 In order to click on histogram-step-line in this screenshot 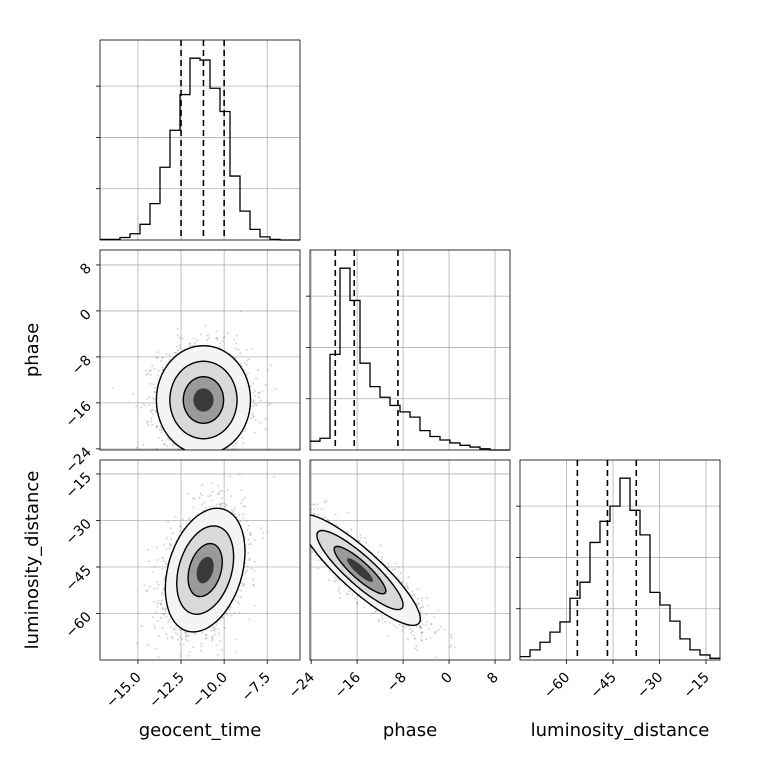, I will do `click(620, 568)`.